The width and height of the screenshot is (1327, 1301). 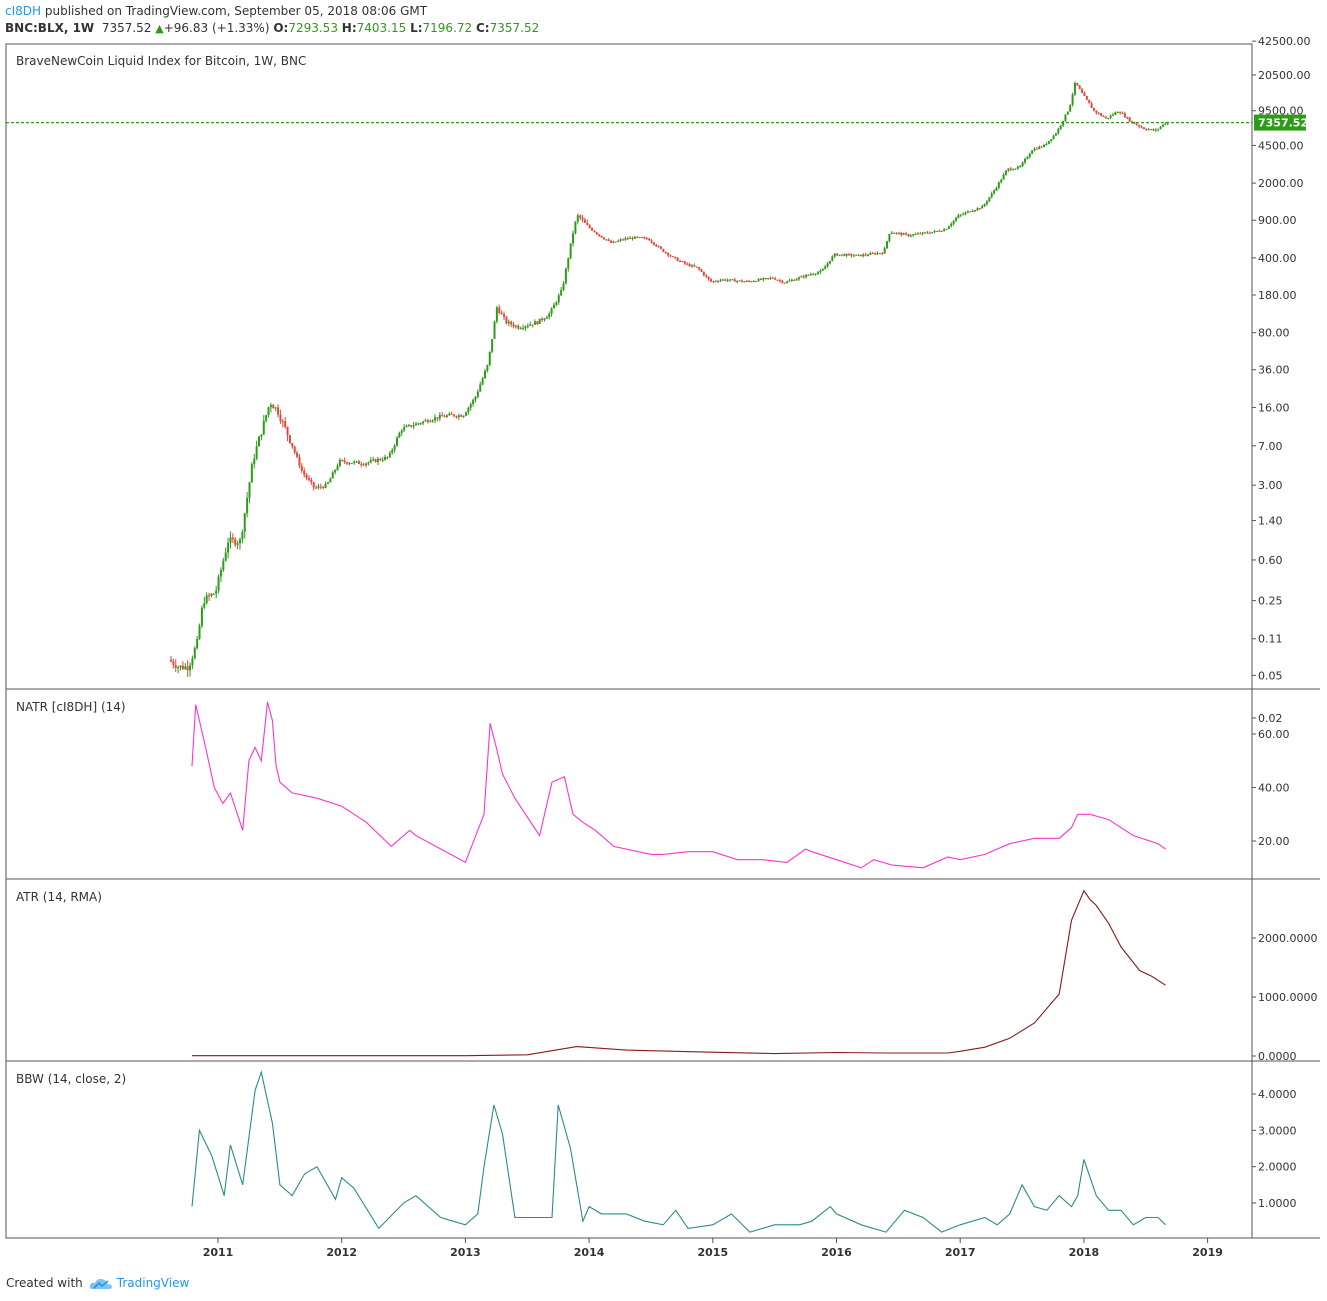 I want to click on footer: Created with TradingView, so click(x=97, y=1283).